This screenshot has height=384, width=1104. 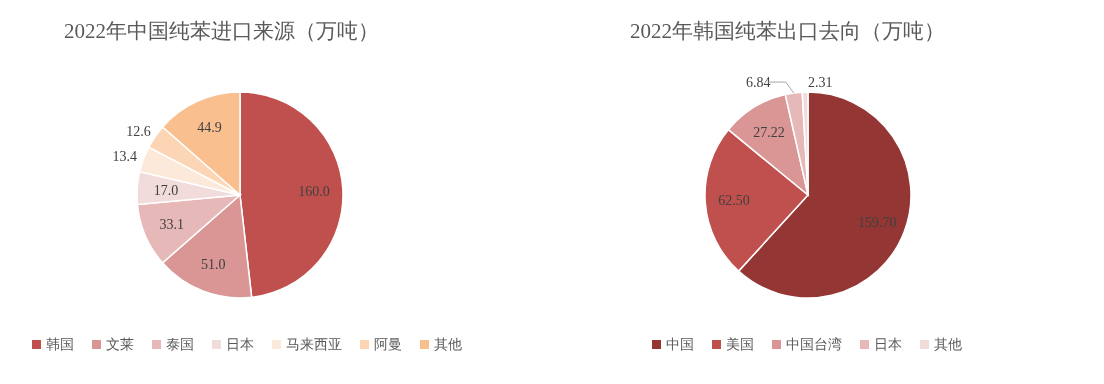 I want to click on data-label: 62.50, so click(x=734, y=201).